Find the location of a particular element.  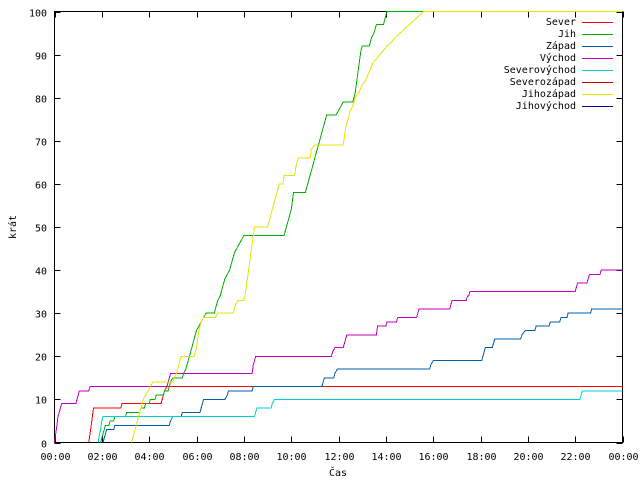

legend-label: Jihozápad is located at coordinates (549, 94).